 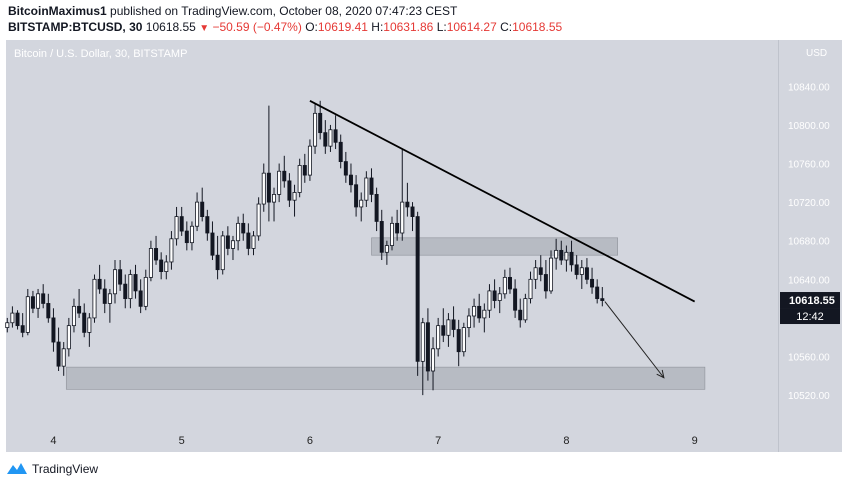 What do you see at coordinates (65, 469) in the screenshot?
I see `tradingview-logo-text: TradingView` at bounding box center [65, 469].